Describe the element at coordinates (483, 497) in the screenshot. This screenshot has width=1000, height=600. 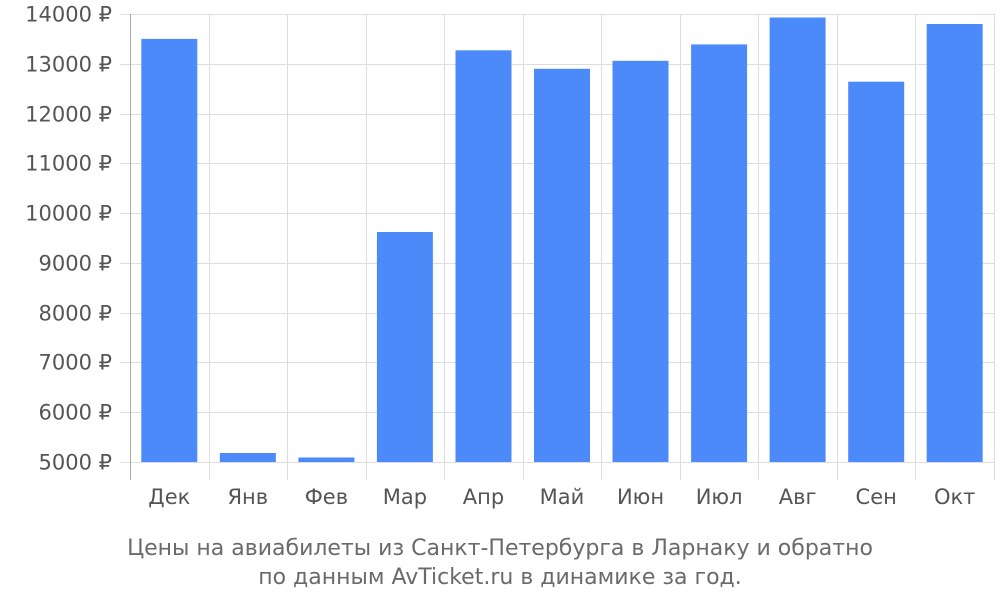
I see `x-tick-label: Апр` at that location.